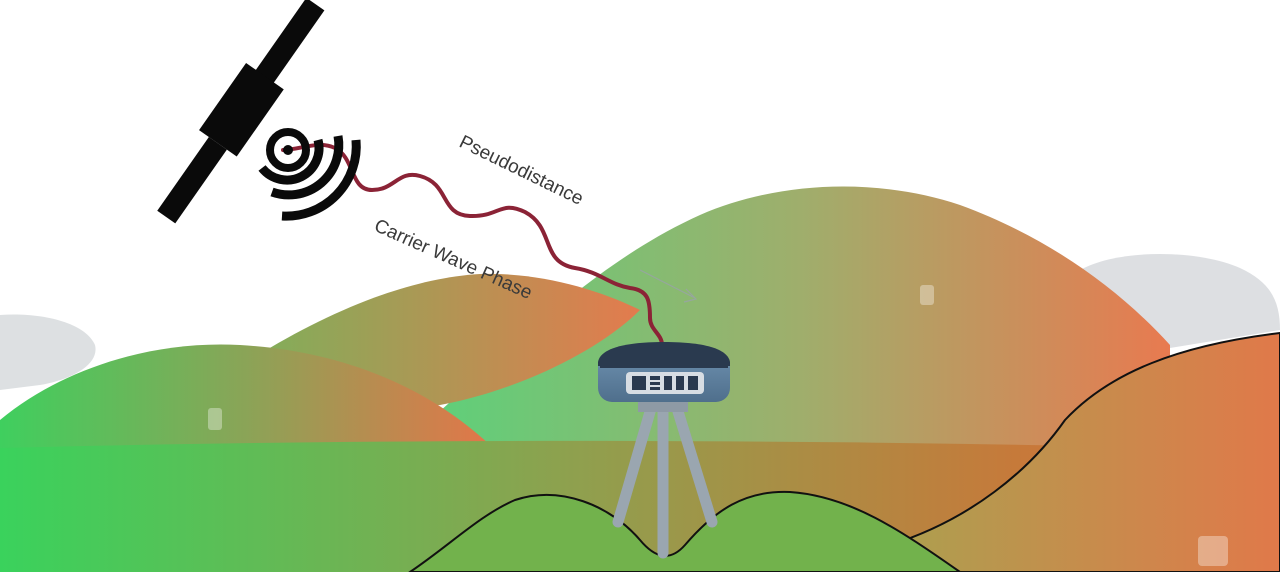 This screenshot has height=572, width=1280. I want to click on front-green-hills, so click(685, 531).